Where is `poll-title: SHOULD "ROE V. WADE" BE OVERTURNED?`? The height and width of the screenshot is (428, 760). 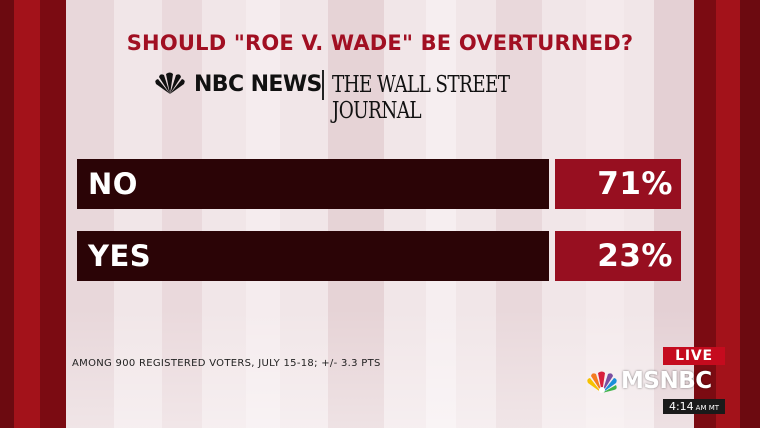 poll-title: SHOULD "ROE V. WADE" BE OVERTURNED? is located at coordinates (380, 43).